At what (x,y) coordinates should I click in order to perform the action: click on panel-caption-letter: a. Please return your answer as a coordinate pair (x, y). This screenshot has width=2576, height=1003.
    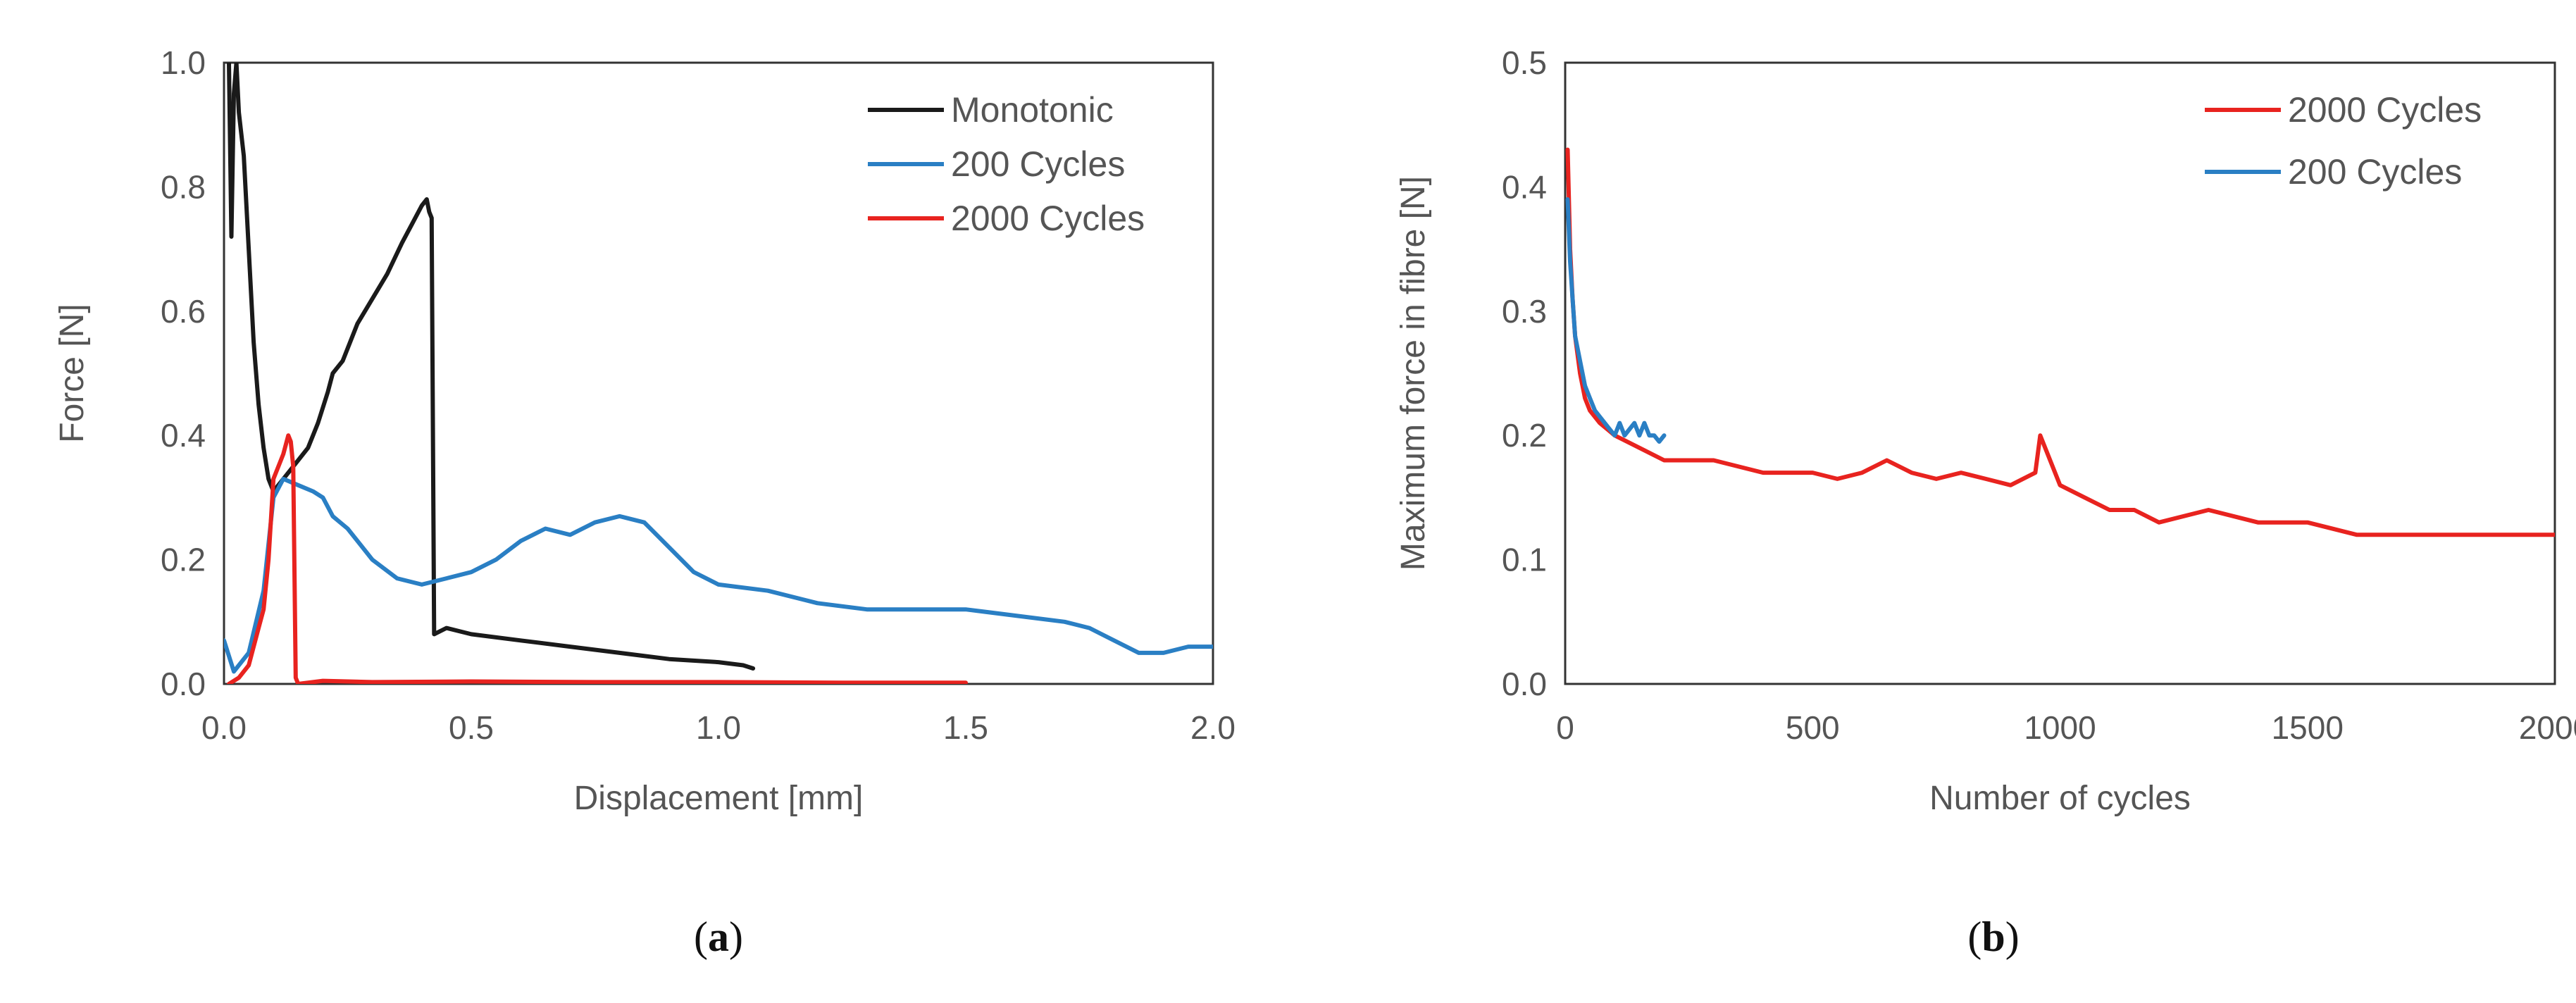
    Looking at the image, I should click on (718, 937).